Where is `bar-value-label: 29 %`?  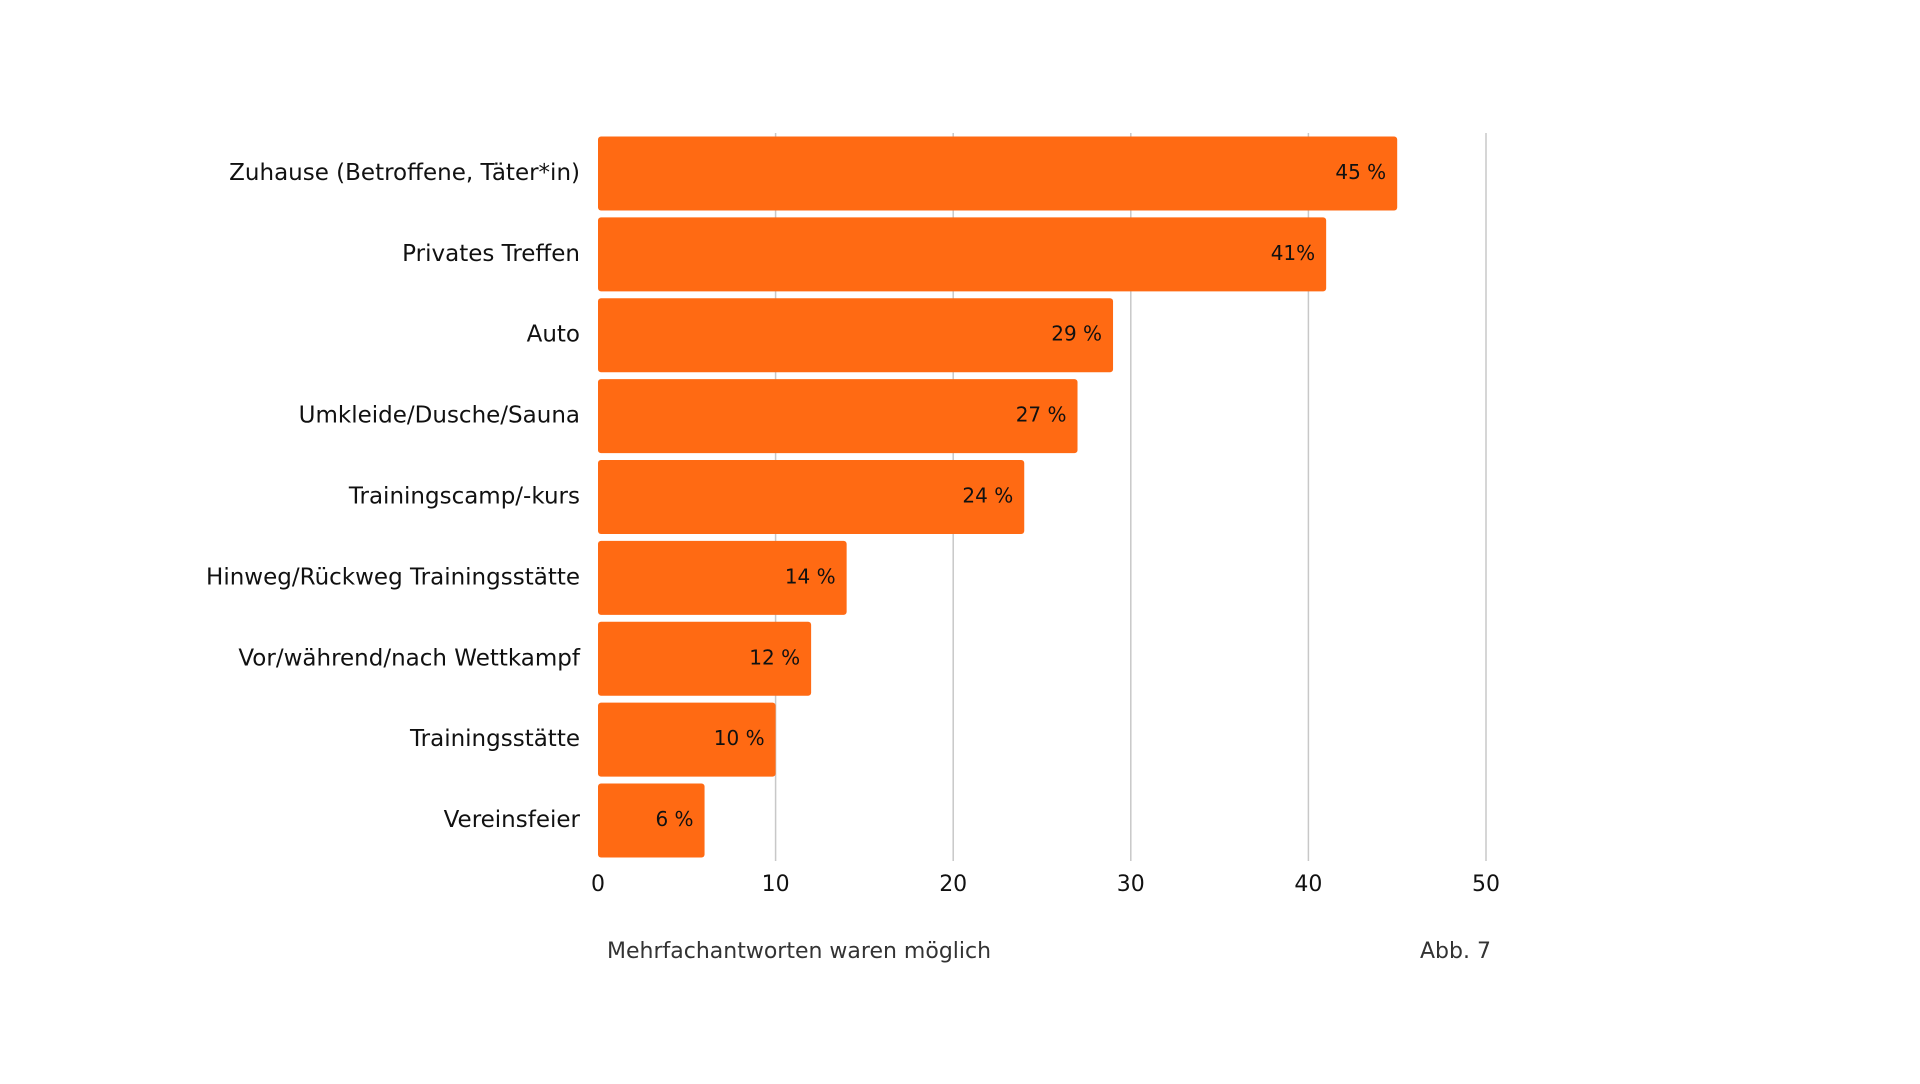
bar-value-label: 29 % is located at coordinates (1076, 334).